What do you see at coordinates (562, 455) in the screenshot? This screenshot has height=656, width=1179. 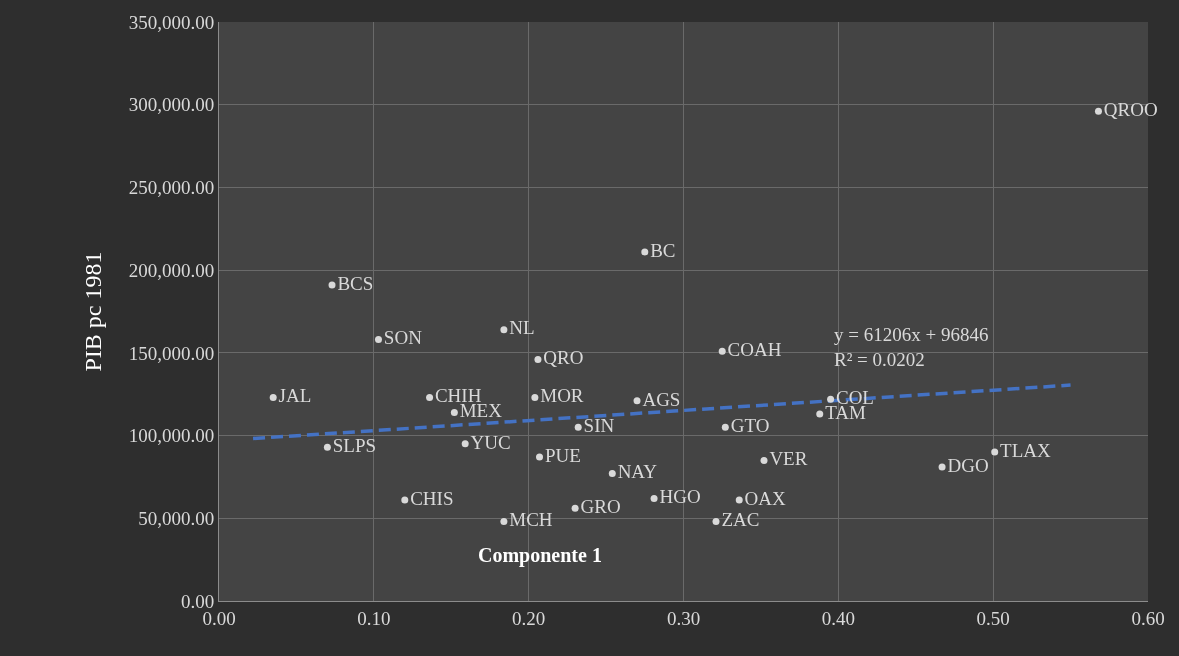 I see `data-label: PUE` at bounding box center [562, 455].